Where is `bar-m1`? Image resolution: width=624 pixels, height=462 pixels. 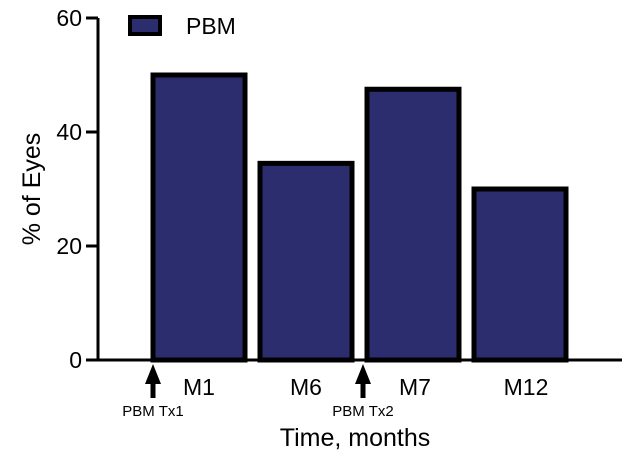
bar-m1 is located at coordinates (199, 217).